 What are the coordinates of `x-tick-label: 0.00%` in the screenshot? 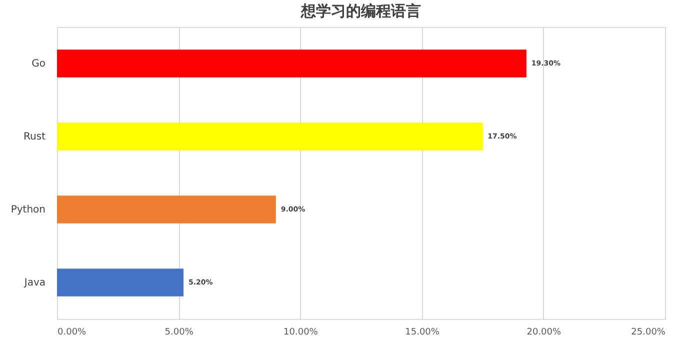 It's located at (72, 333).